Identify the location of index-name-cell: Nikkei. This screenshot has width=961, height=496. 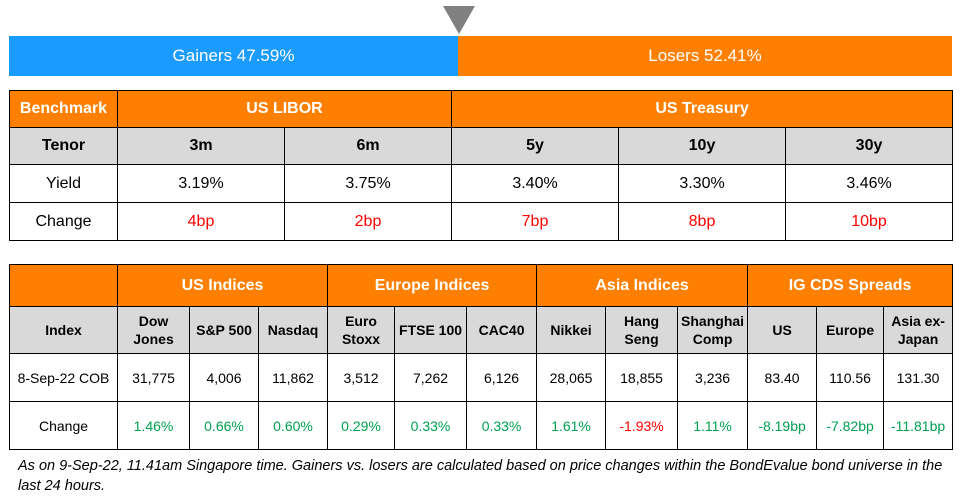
(571, 330).